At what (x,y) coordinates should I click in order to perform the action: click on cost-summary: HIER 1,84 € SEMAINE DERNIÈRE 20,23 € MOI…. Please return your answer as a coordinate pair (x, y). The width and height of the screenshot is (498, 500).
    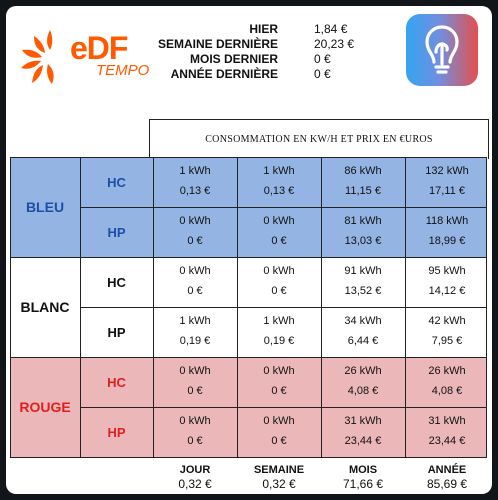
    Looking at the image, I should click on (286, 52).